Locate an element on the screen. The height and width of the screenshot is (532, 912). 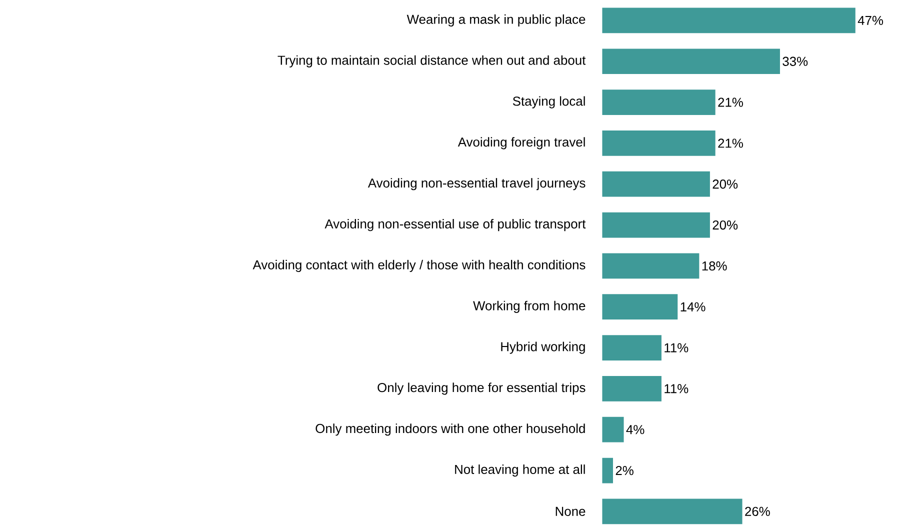
y-tick-label: Avoiding non-essential travel journeys is located at coordinates (477, 184).